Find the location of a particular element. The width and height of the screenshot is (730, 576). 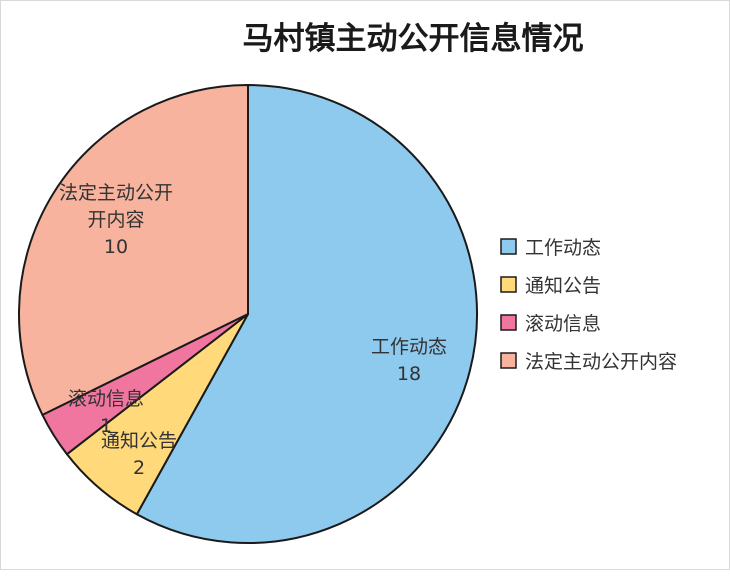

slice-label-line: 10 is located at coordinates (116, 247).